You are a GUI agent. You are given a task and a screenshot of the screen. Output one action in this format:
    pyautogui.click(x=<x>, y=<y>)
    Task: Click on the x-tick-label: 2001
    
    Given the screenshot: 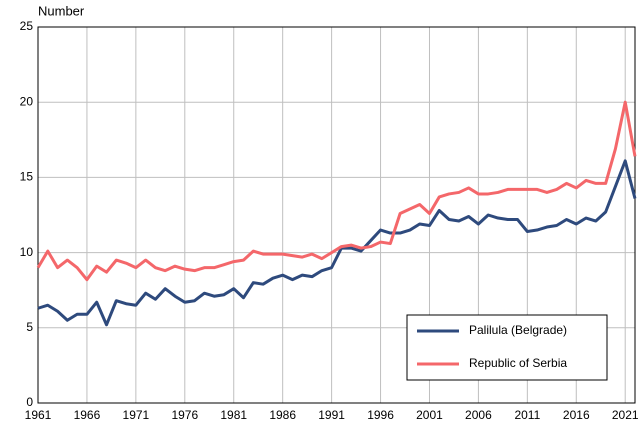 What is the action you would take?
    pyautogui.click(x=429, y=415)
    